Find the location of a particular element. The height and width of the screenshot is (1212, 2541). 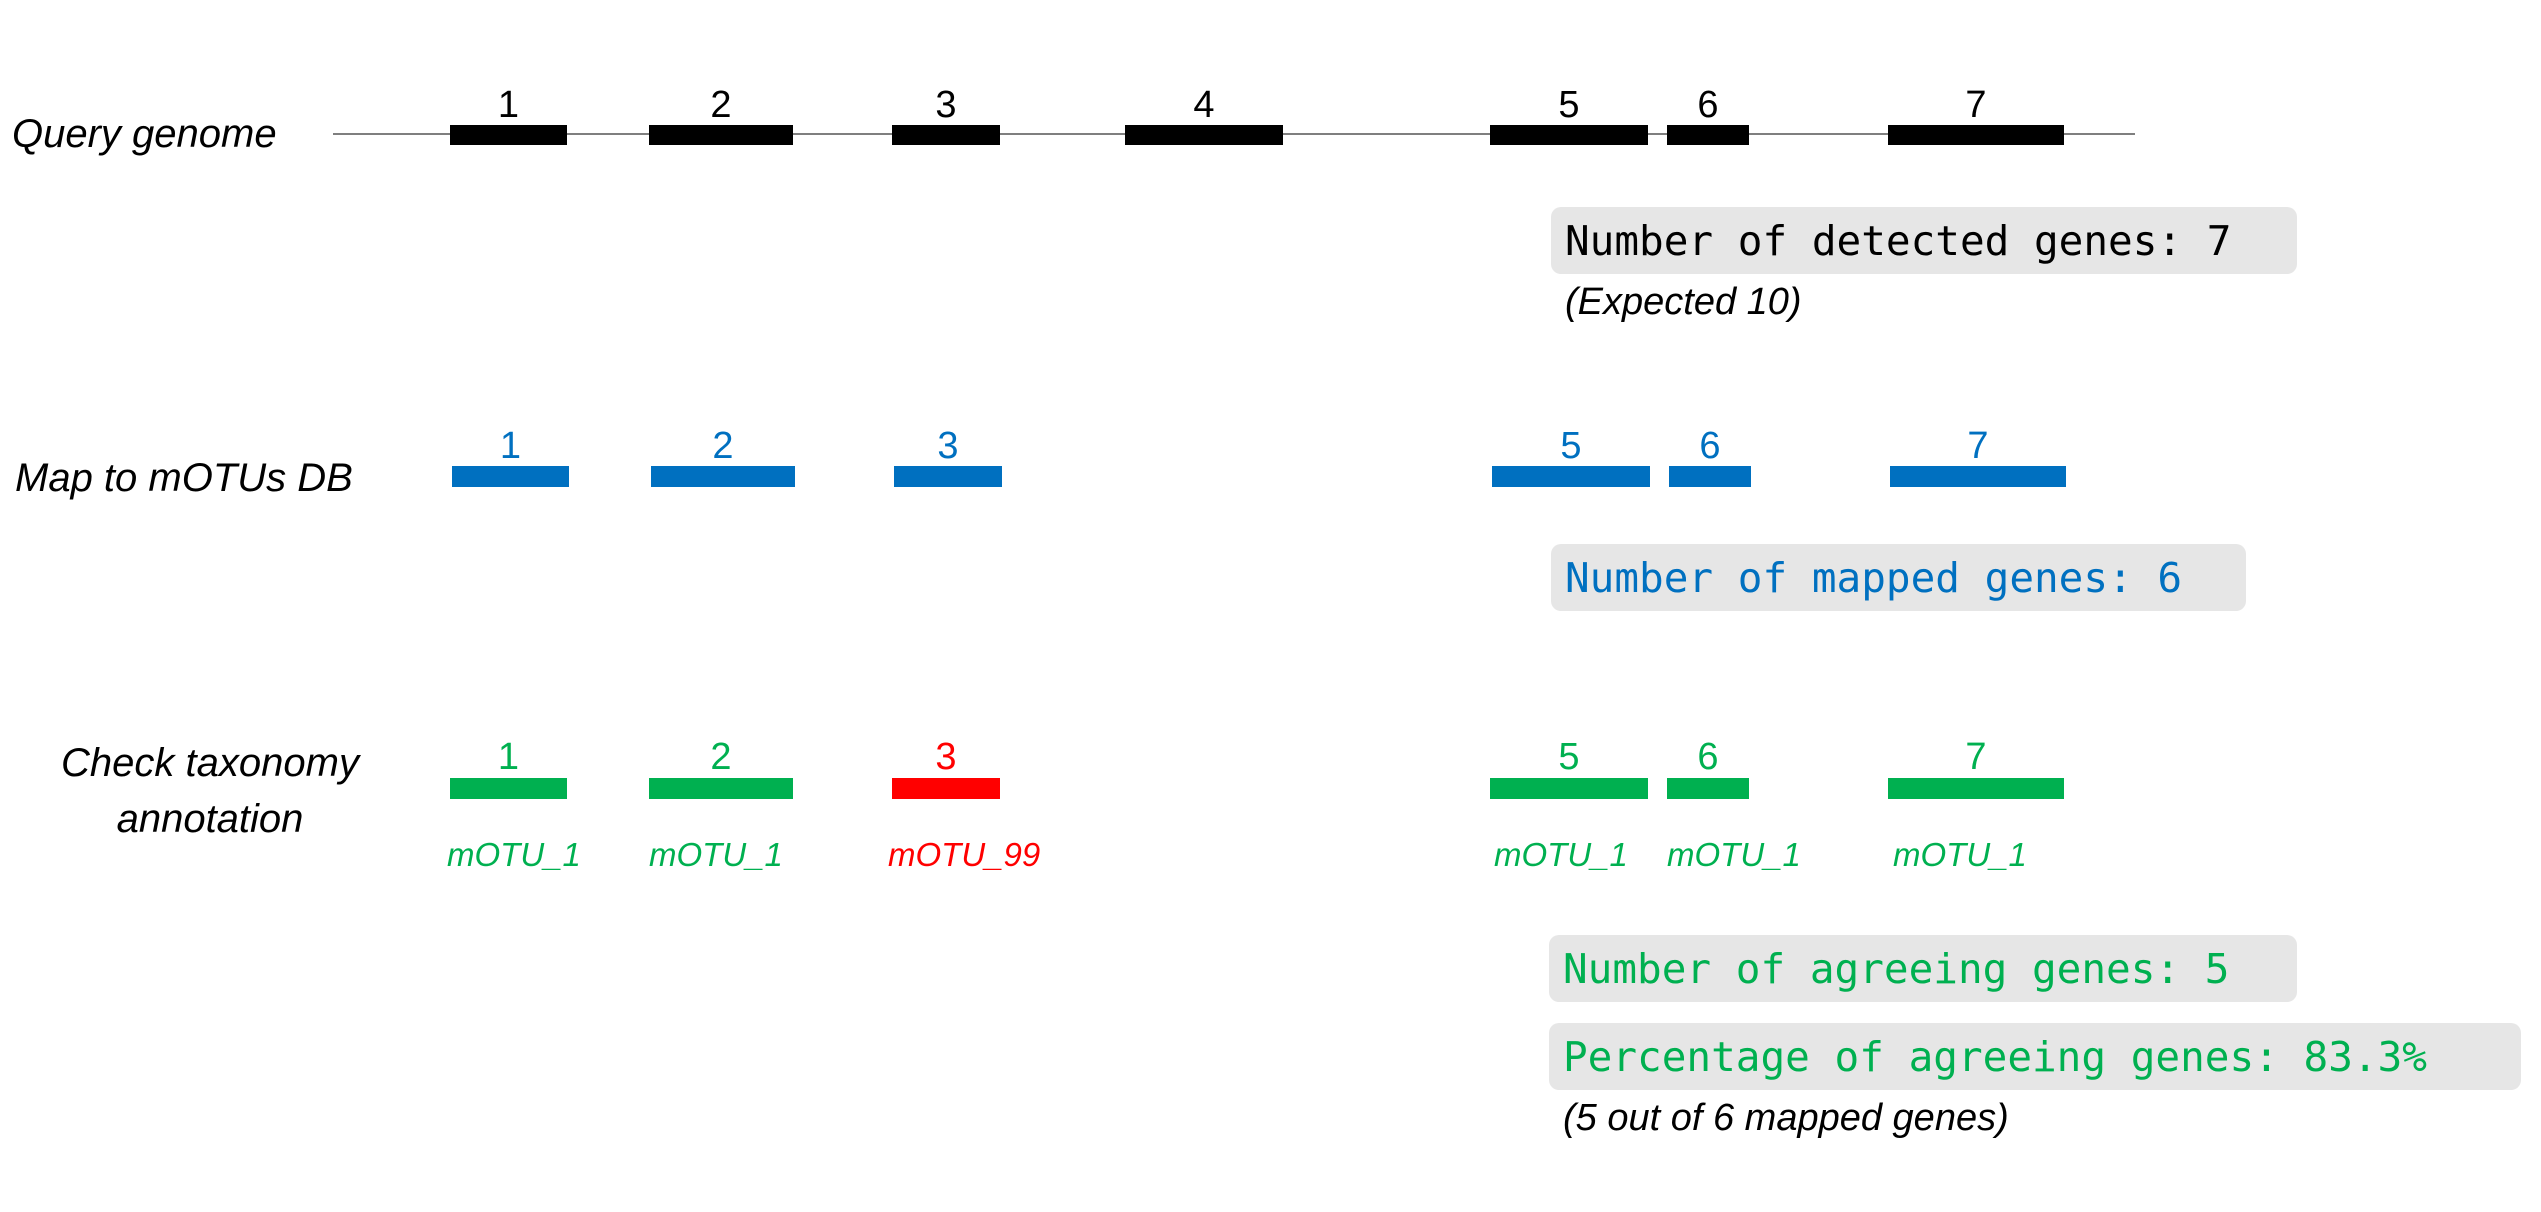

percentage-note: (5 out of 6 mapped genes) is located at coordinates (1786, 1118).